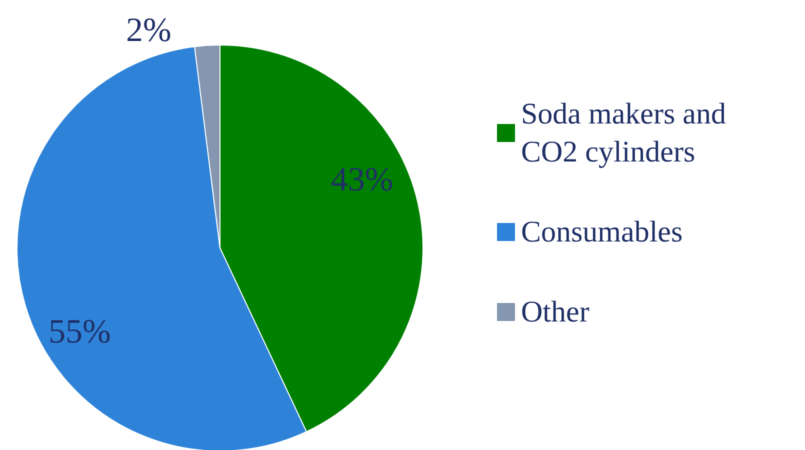  Describe the element at coordinates (79, 332) in the screenshot. I see `data-label: 55%` at that location.